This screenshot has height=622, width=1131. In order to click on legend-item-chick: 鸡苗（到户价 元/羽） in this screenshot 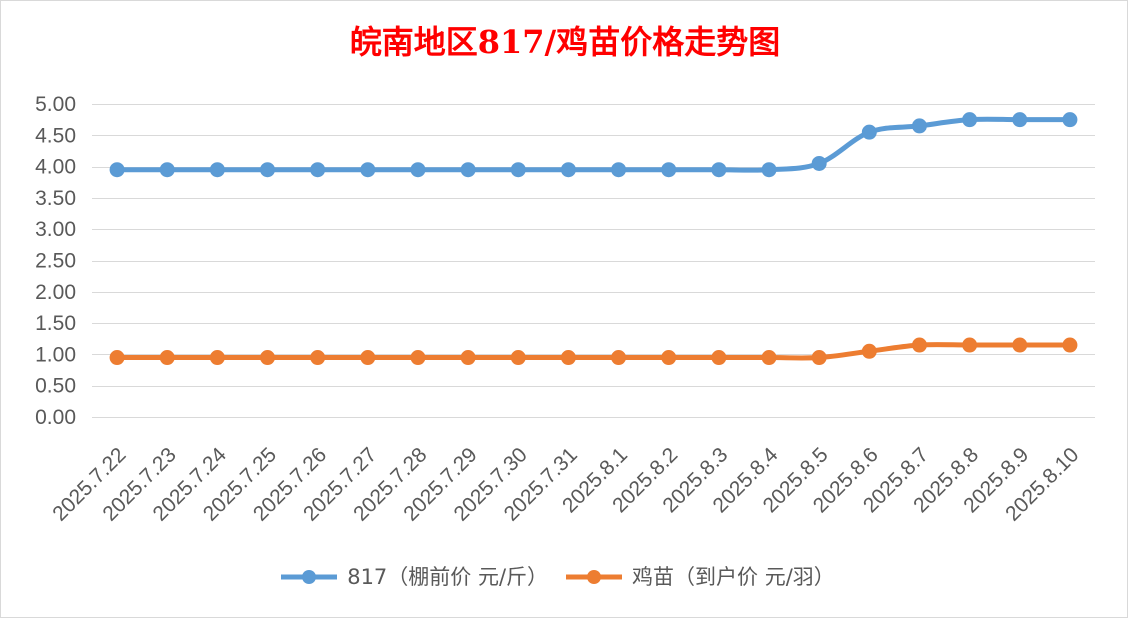, I will do `click(700, 577)`.